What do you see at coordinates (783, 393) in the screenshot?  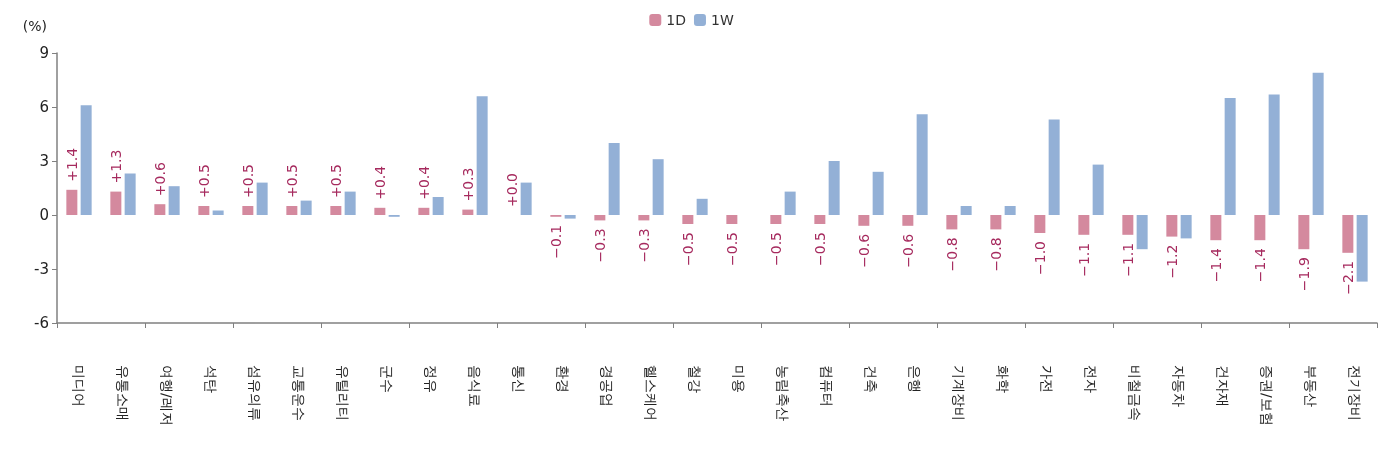 I see `x-tick-label: 농림축산` at bounding box center [783, 393].